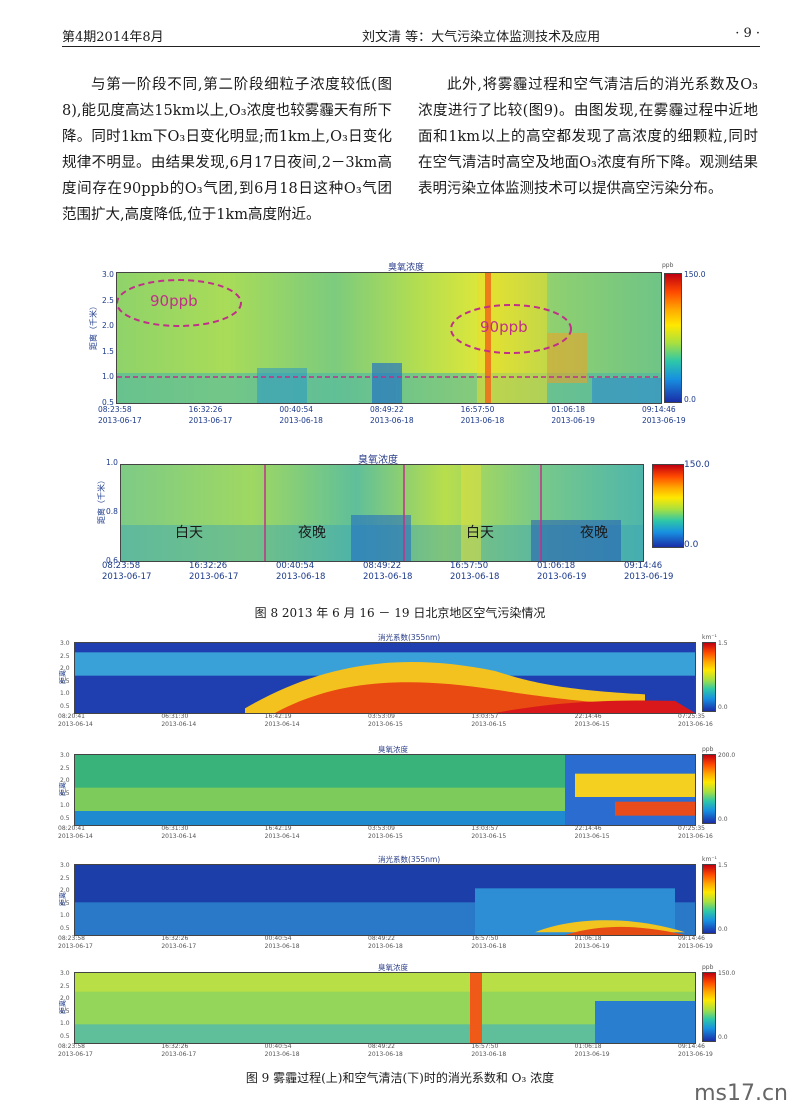  What do you see at coordinates (727, 755) in the screenshot?
I see `fig9-cbar-max: 200.0` at bounding box center [727, 755].